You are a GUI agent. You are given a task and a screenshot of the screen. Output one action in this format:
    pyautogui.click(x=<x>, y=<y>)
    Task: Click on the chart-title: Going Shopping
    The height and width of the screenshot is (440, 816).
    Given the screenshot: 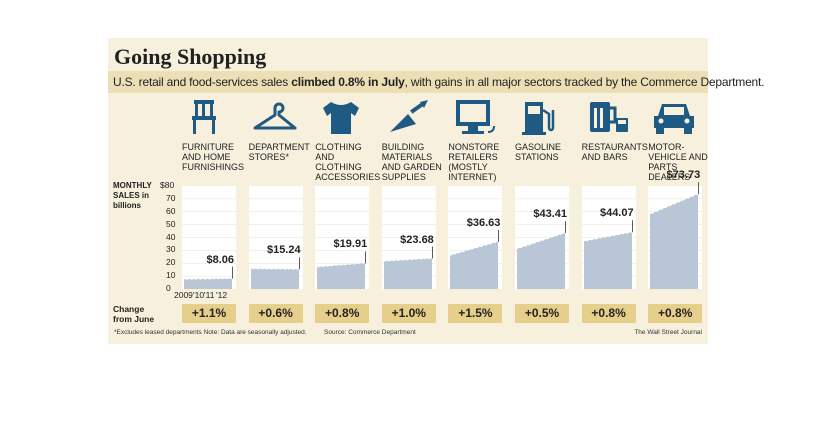 What is the action you would take?
    pyautogui.click(x=190, y=56)
    